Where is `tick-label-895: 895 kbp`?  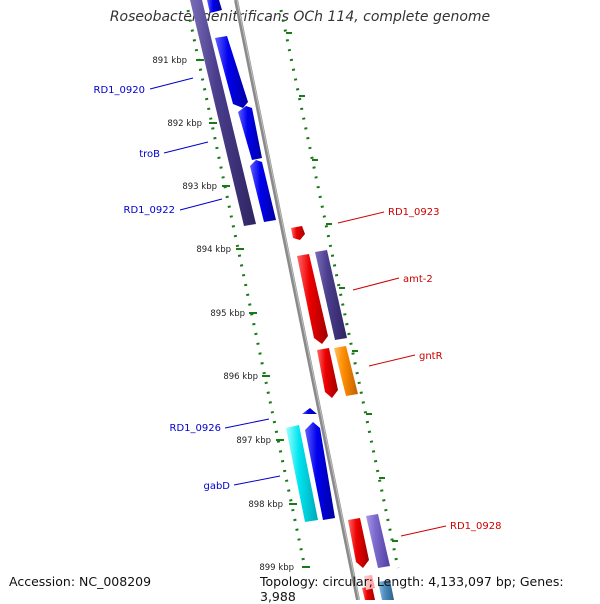
tick-label-895: 895 kbp is located at coordinates (227, 314).